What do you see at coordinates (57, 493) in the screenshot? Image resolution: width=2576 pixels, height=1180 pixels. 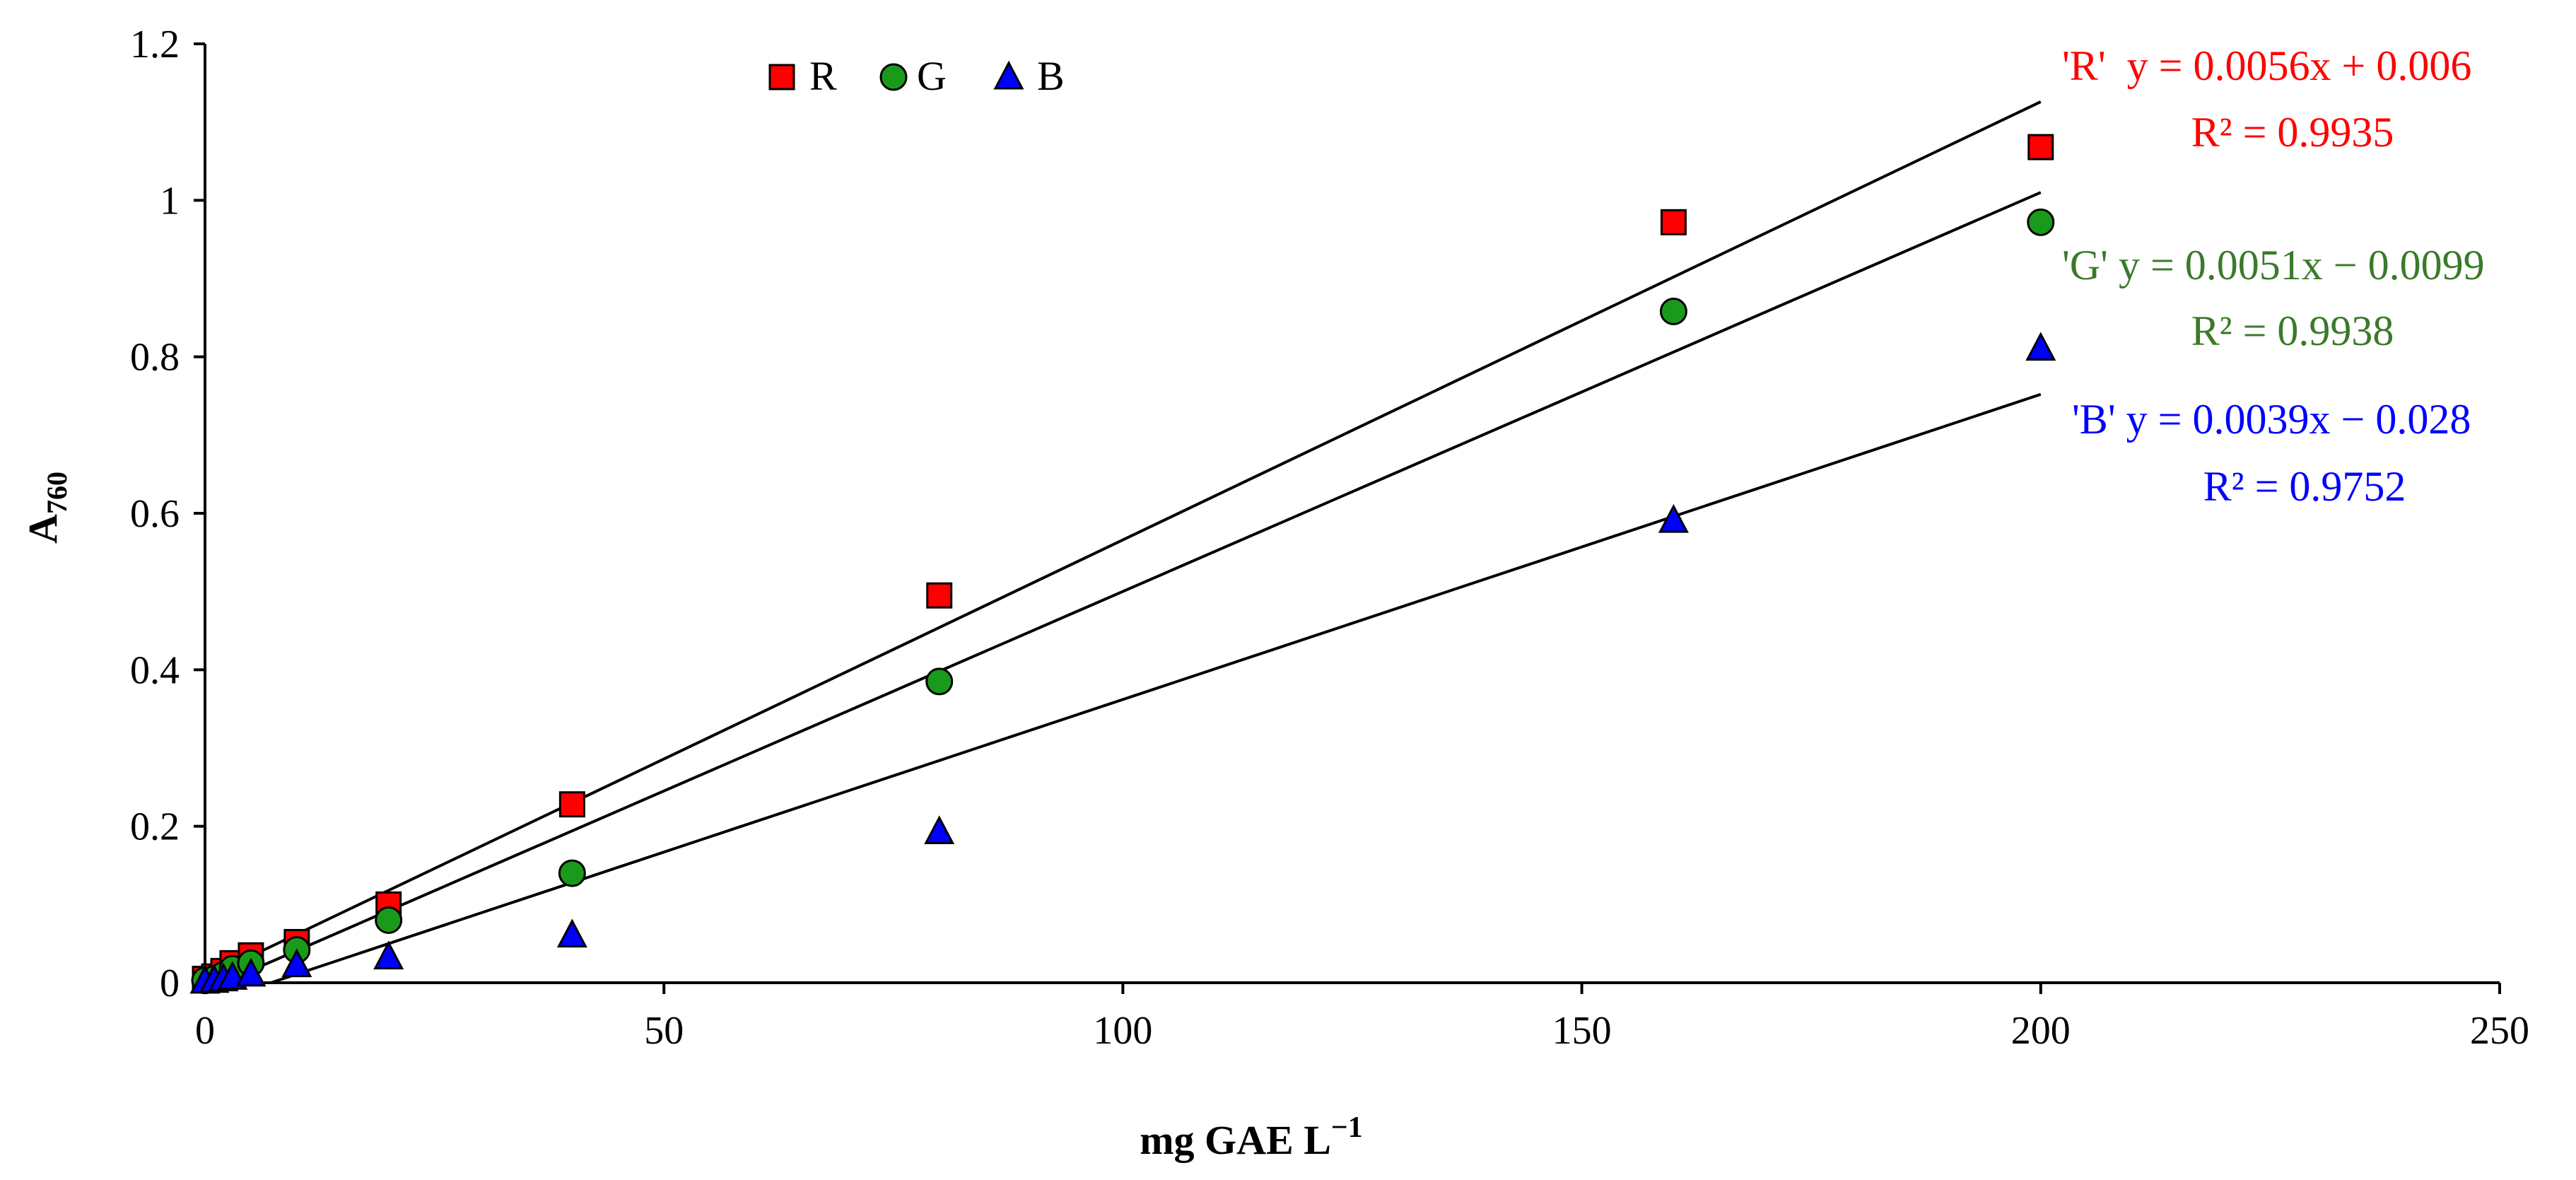 I see `y-axis-title-sub: 760` at bounding box center [57, 493].